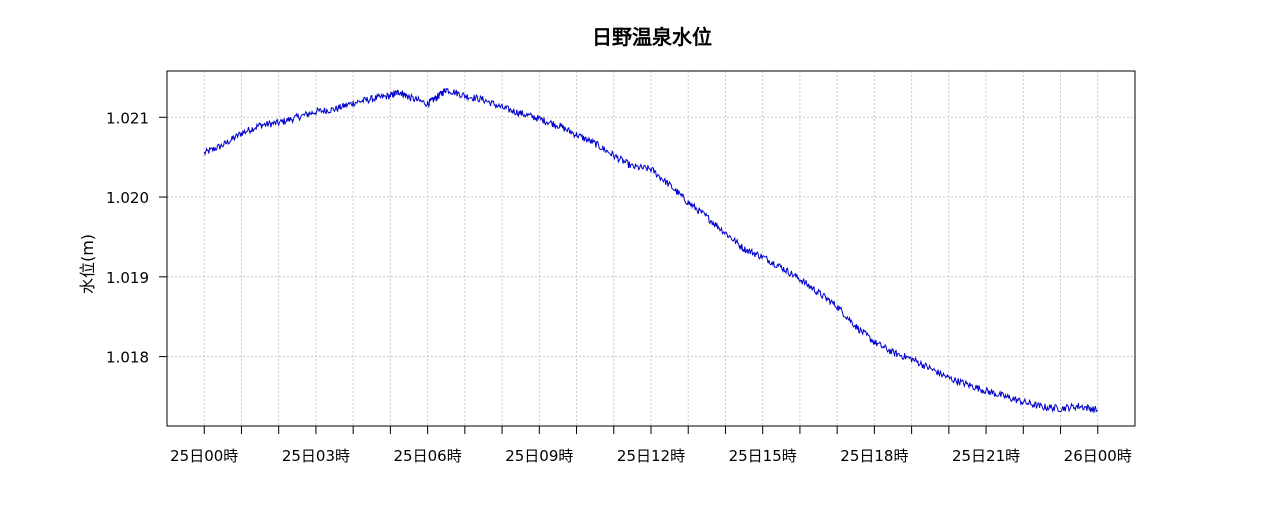  What do you see at coordinates (874, 456) in the screenshot?
I see `x-tick-label: 25日18時` at bounding box center [874, 456].